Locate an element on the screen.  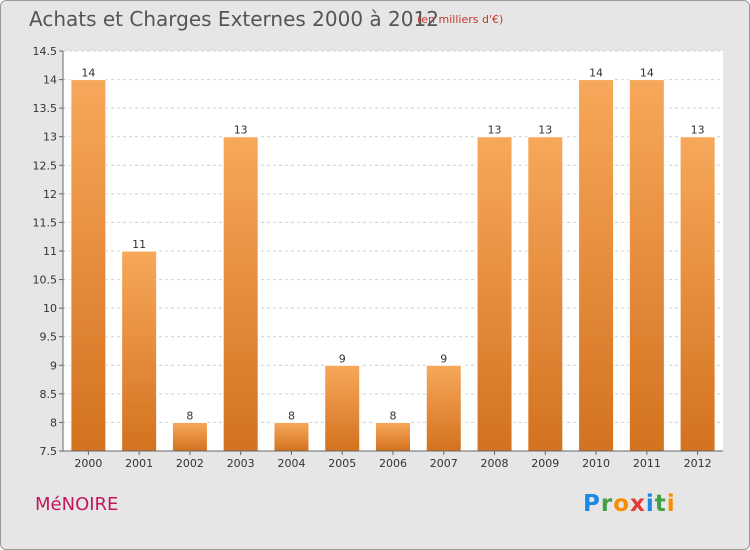
x-tick-label: 2007 is located at coordinates (444, 463).